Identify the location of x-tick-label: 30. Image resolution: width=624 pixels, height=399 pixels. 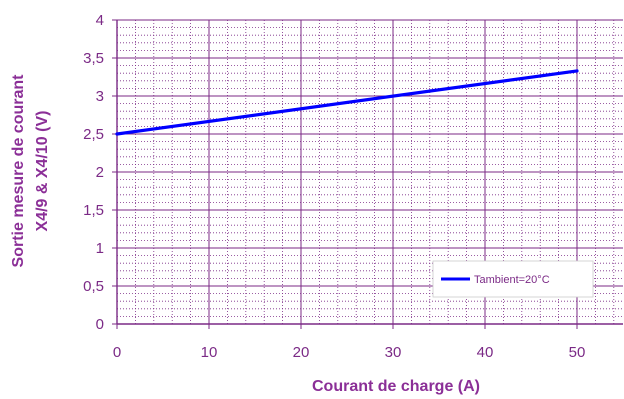
(393, 352).